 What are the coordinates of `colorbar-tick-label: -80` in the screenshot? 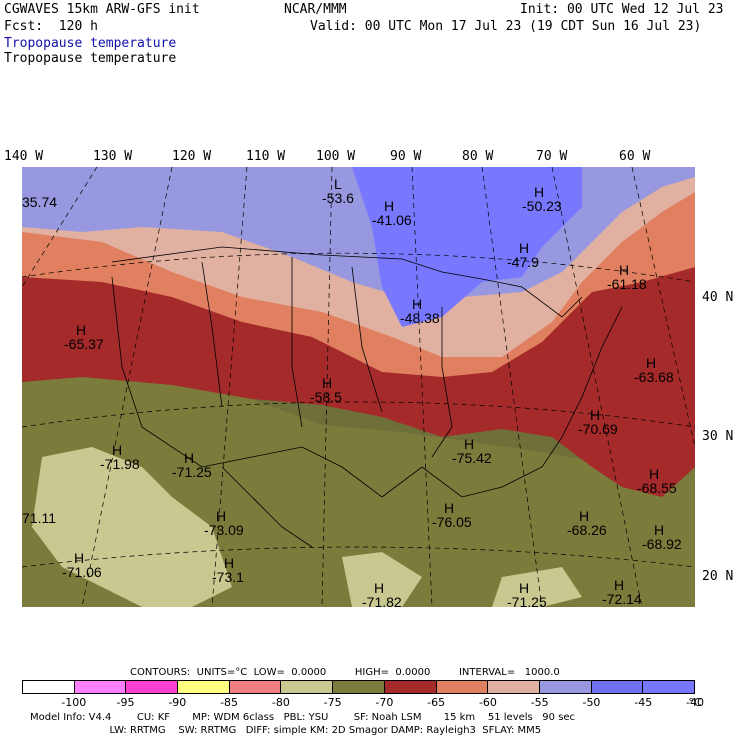 It's located at (280, 702).